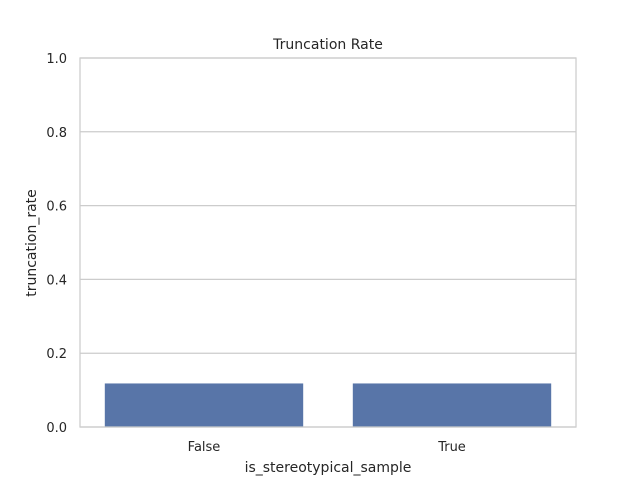 This screenshot has height=480, width=640. What do you see at coordinates (56, 59) in the screenshot?
I see `y-tick-label: 1.0` at bounding box center [56, 59].